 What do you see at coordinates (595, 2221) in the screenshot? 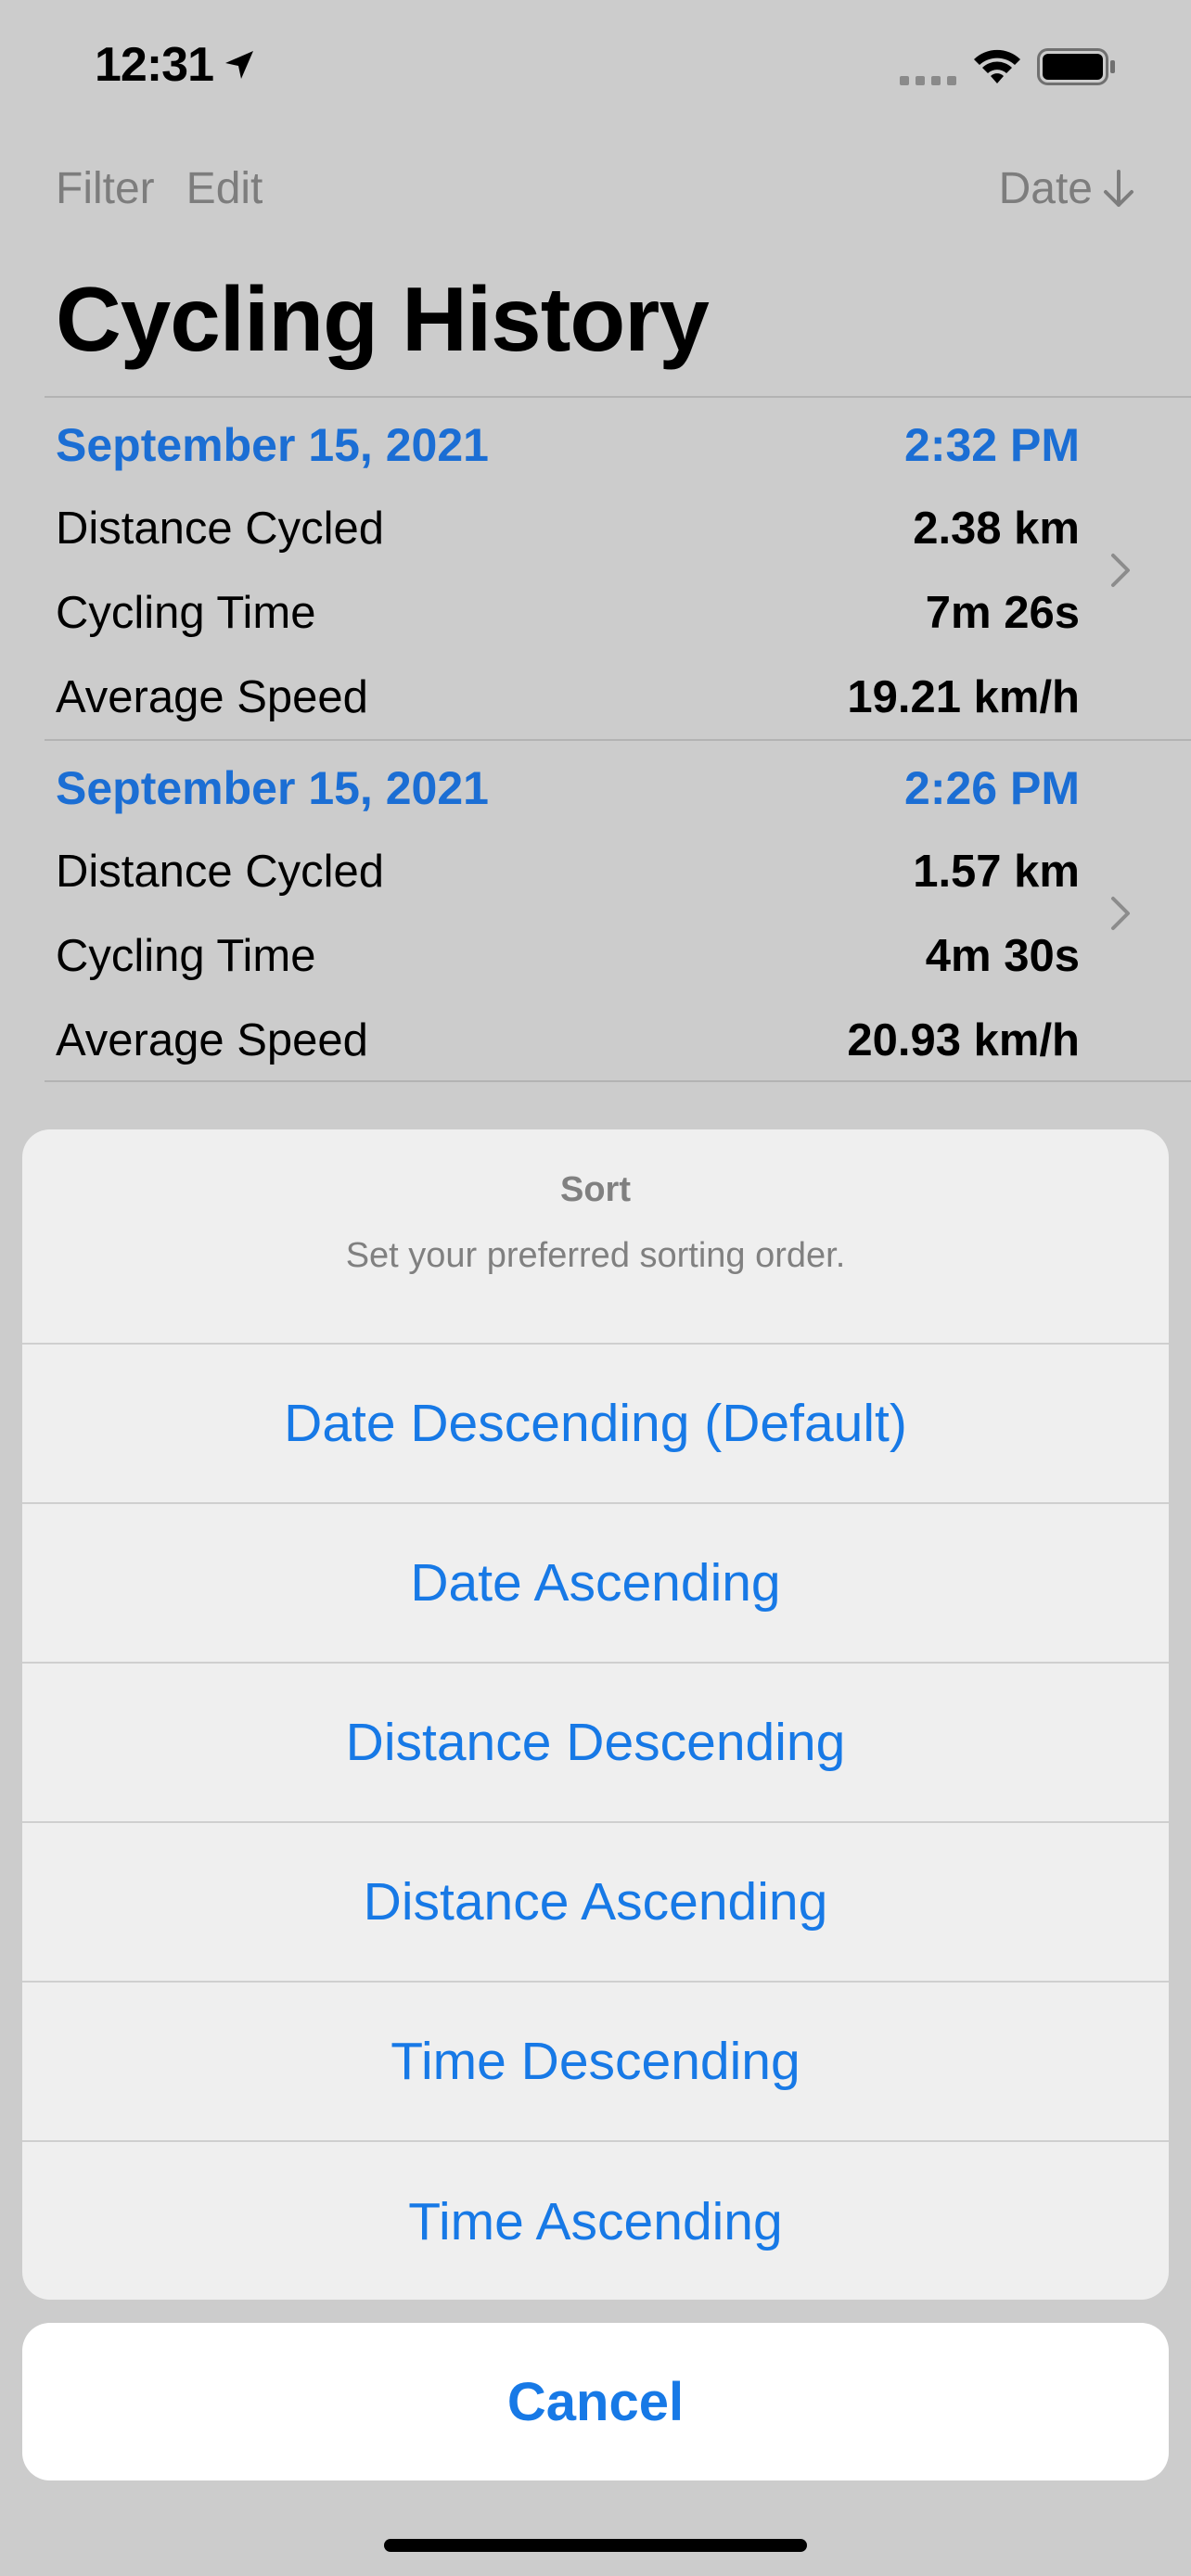
I see `sort-option-time-ascending: Time Ascending` at bounding box center [595, 2221].